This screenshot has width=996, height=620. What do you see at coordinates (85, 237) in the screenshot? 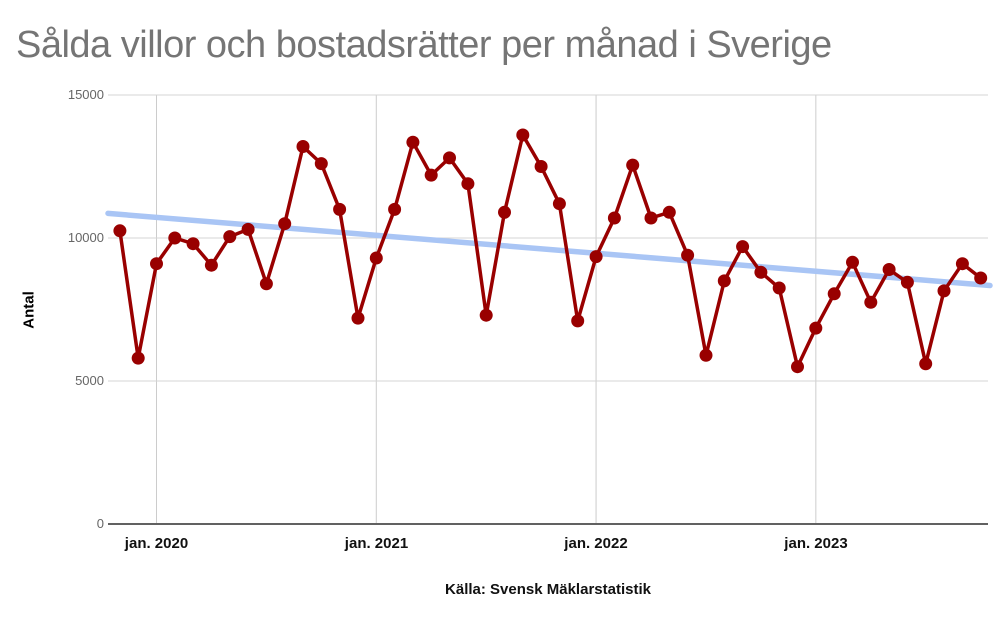
I see `y-tick-label: 10000` at bounding box center [85, 237].